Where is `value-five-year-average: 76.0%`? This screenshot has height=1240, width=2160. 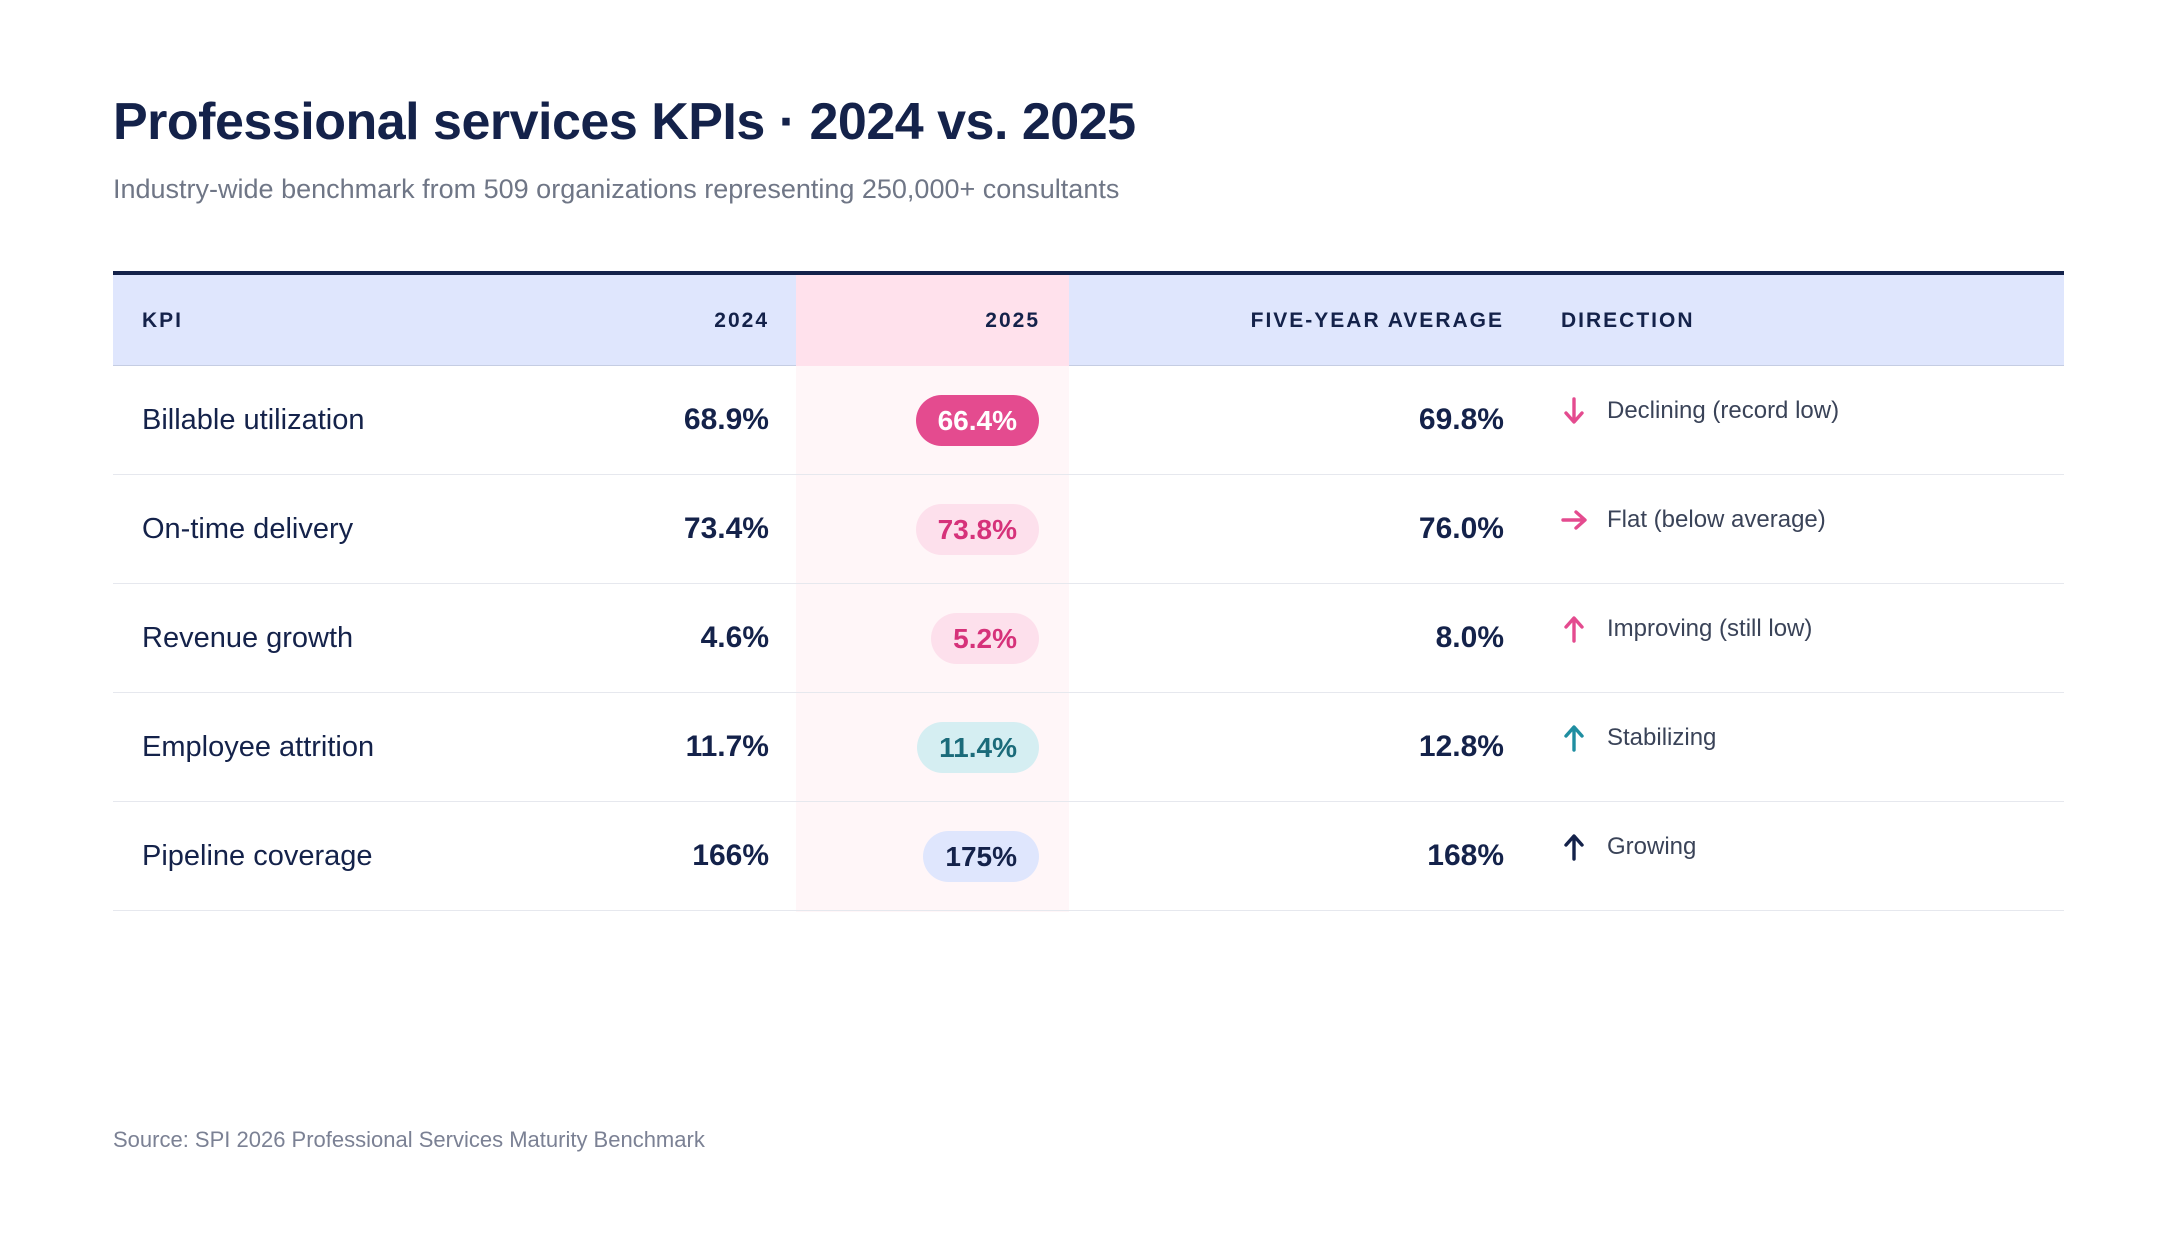
value-five-year-average: 76.0% is located at coordinates (1461, 528).